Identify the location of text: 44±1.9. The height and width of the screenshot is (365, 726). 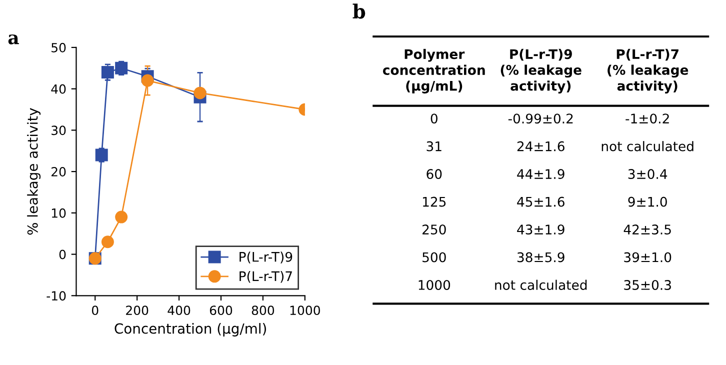
(540, 174).